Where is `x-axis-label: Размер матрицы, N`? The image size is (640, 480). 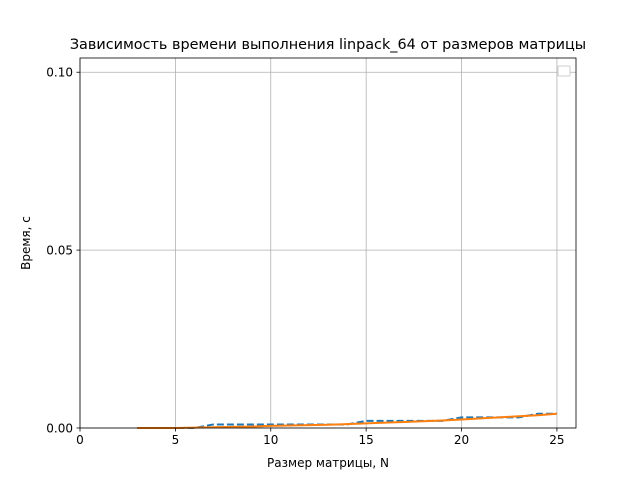 x-axis-label: Размер матрицы, N is located at coordinates (328, 463).